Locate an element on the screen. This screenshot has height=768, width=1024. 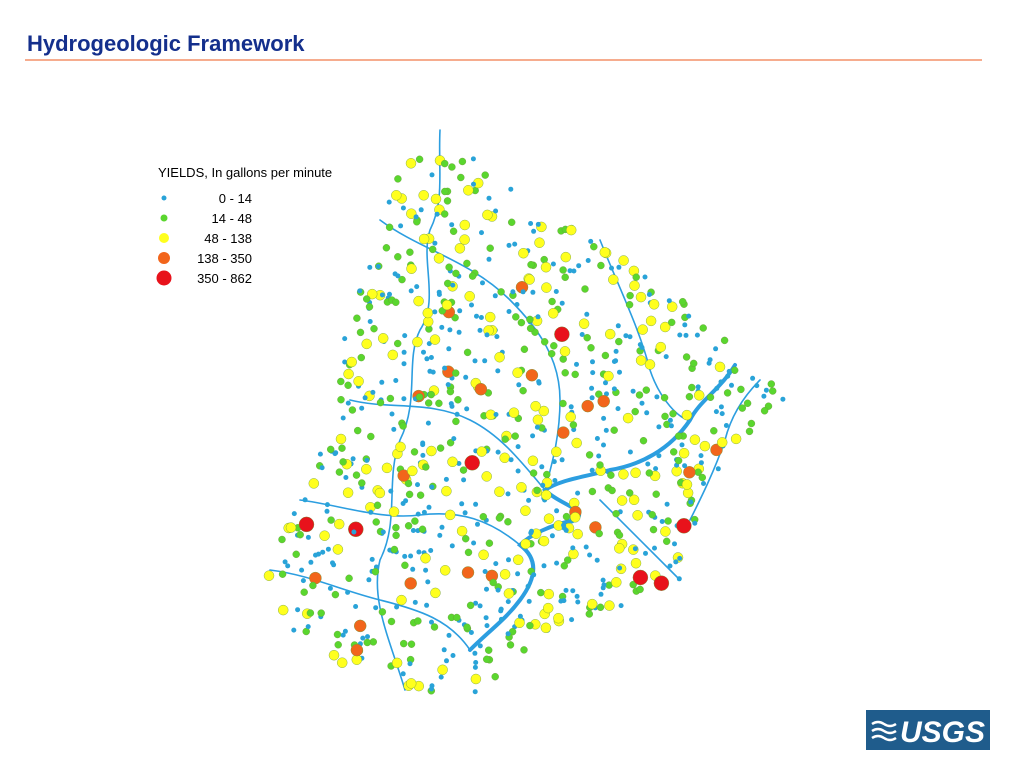
legend-label: 48 - 138 is located at coordinates (228, 238).